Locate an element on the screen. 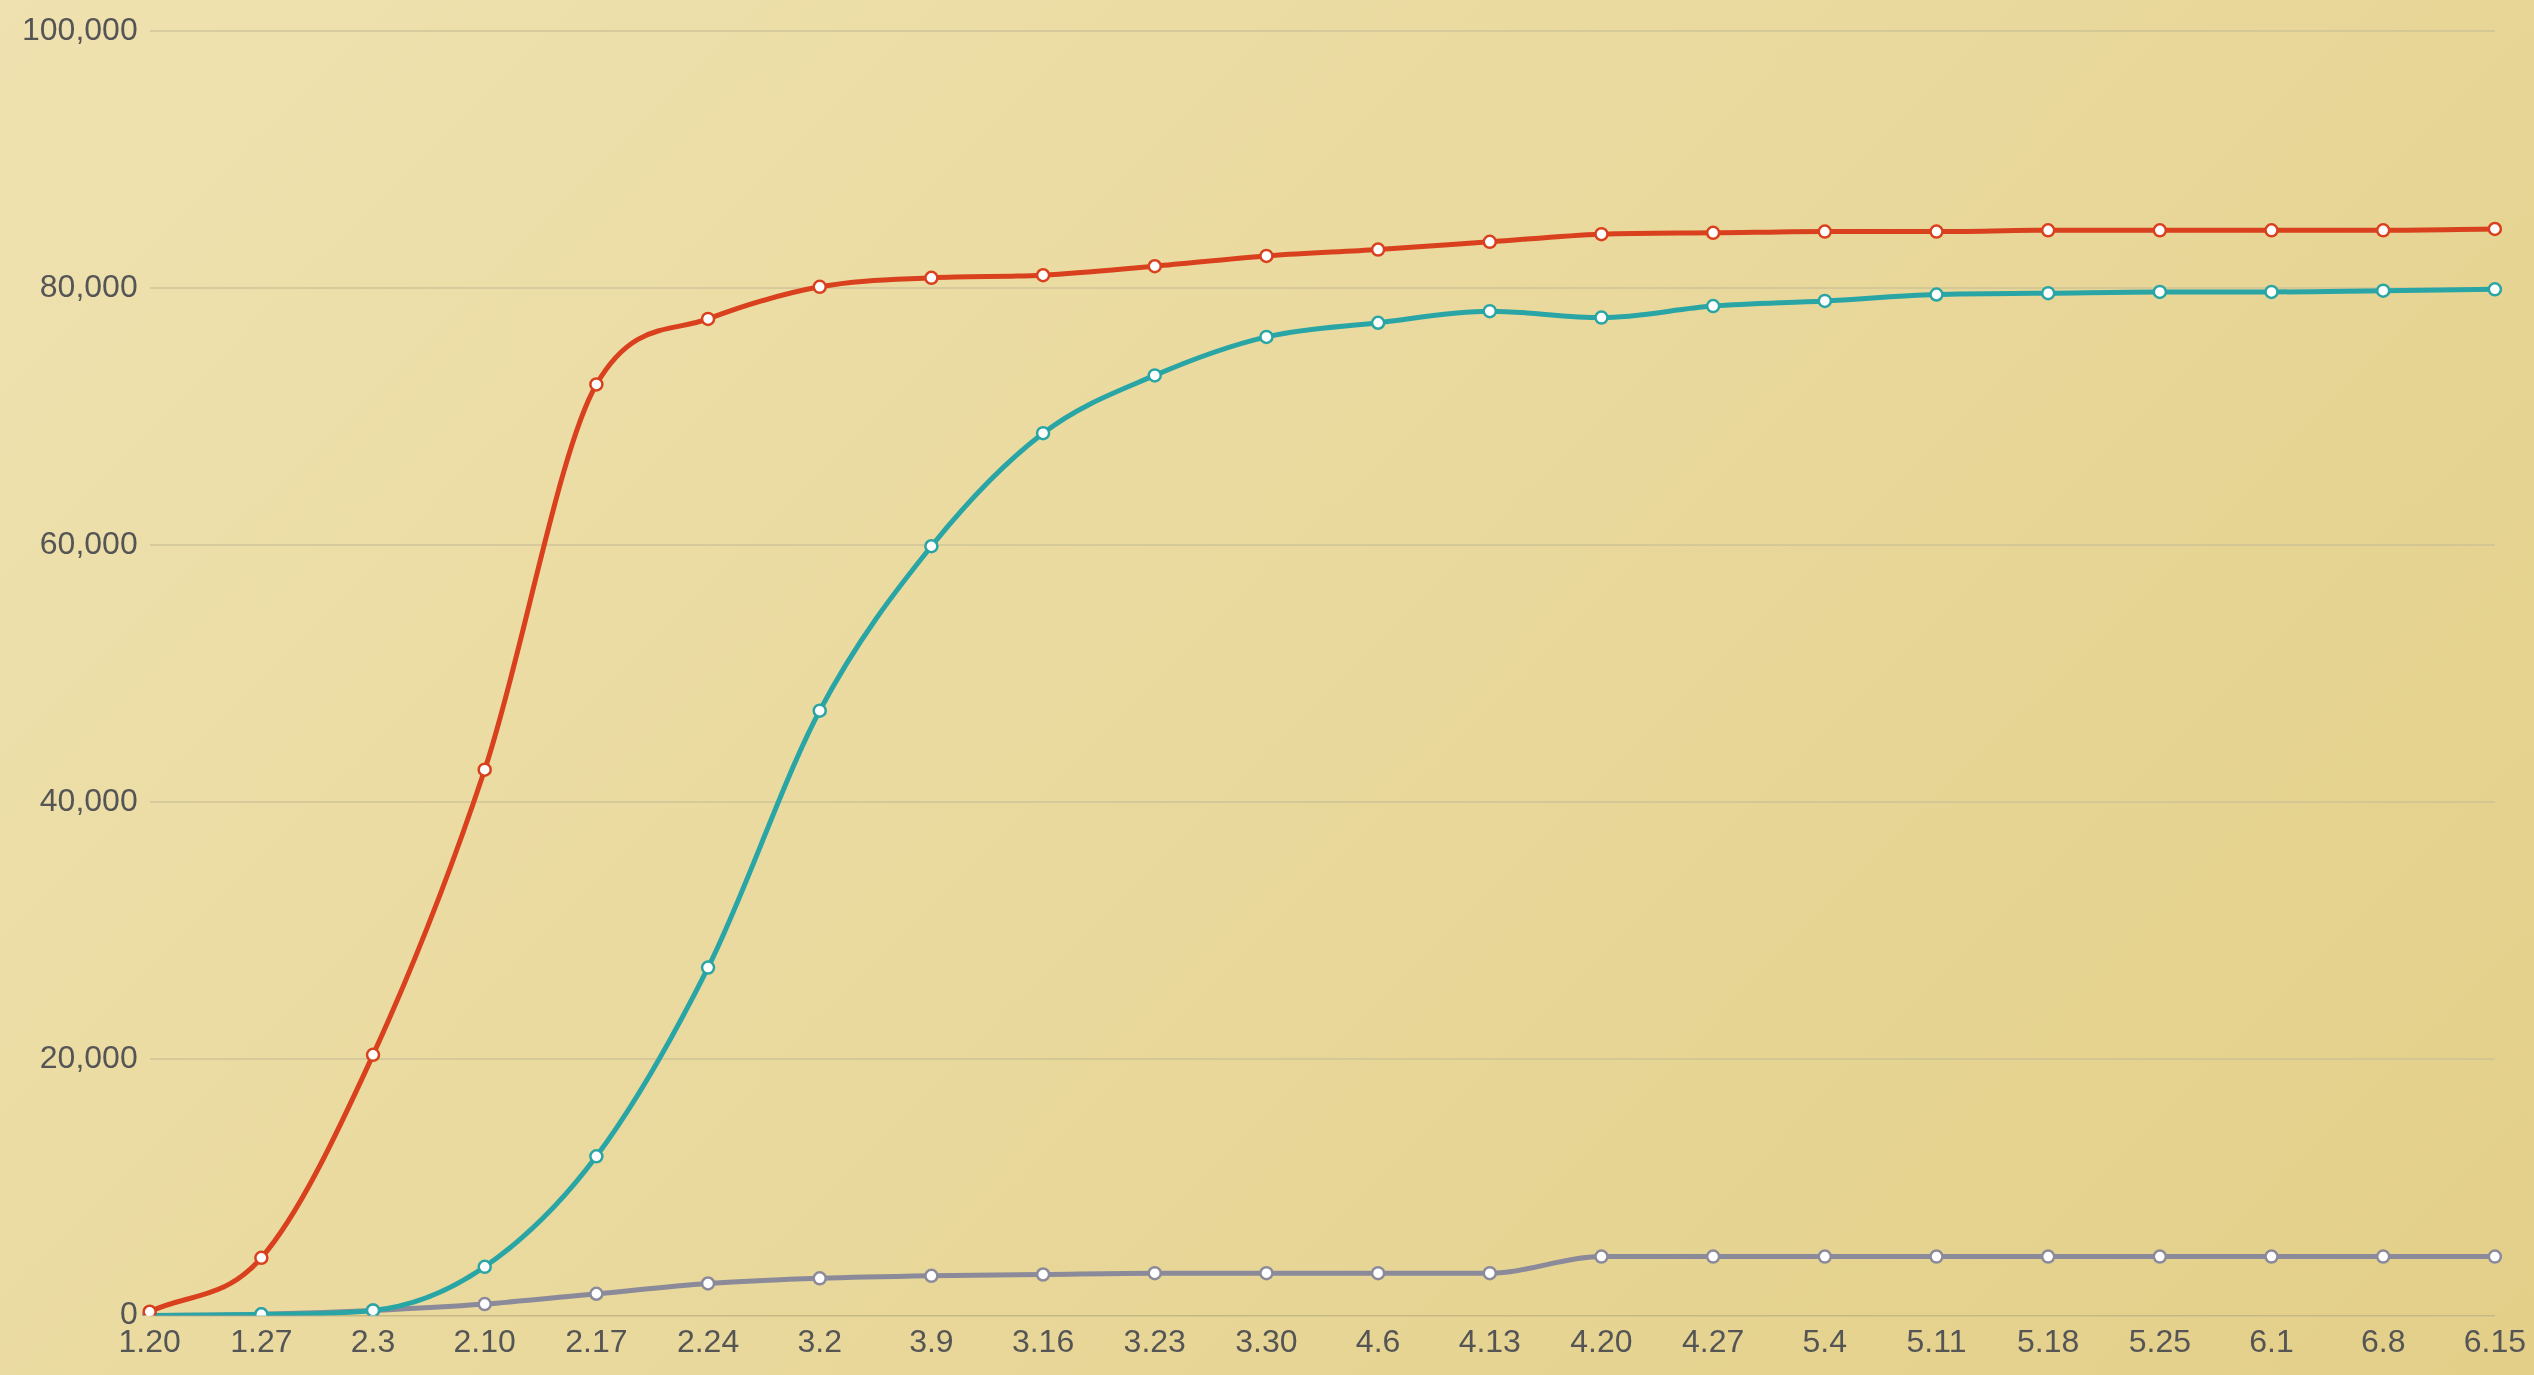 This screenshot has height=1375, width=2534. x-tick-label: 3.30 is located at coordinates (1266, 1340).